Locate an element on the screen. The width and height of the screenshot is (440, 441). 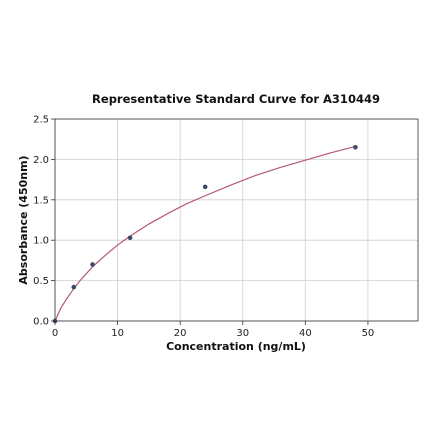
x-tick-label: 10 is located at coordinates (117, 333).